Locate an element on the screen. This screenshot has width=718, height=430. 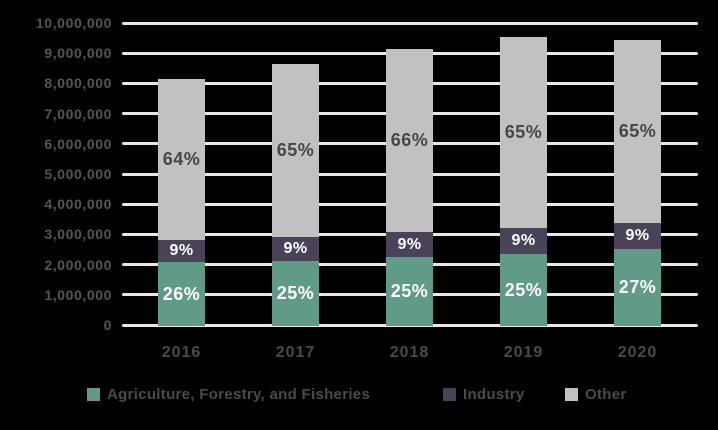
legend-label-agriculture-forestry-fisheries: Agriculture, Forestry, and Fisheries is located at coordinates (239, 394).